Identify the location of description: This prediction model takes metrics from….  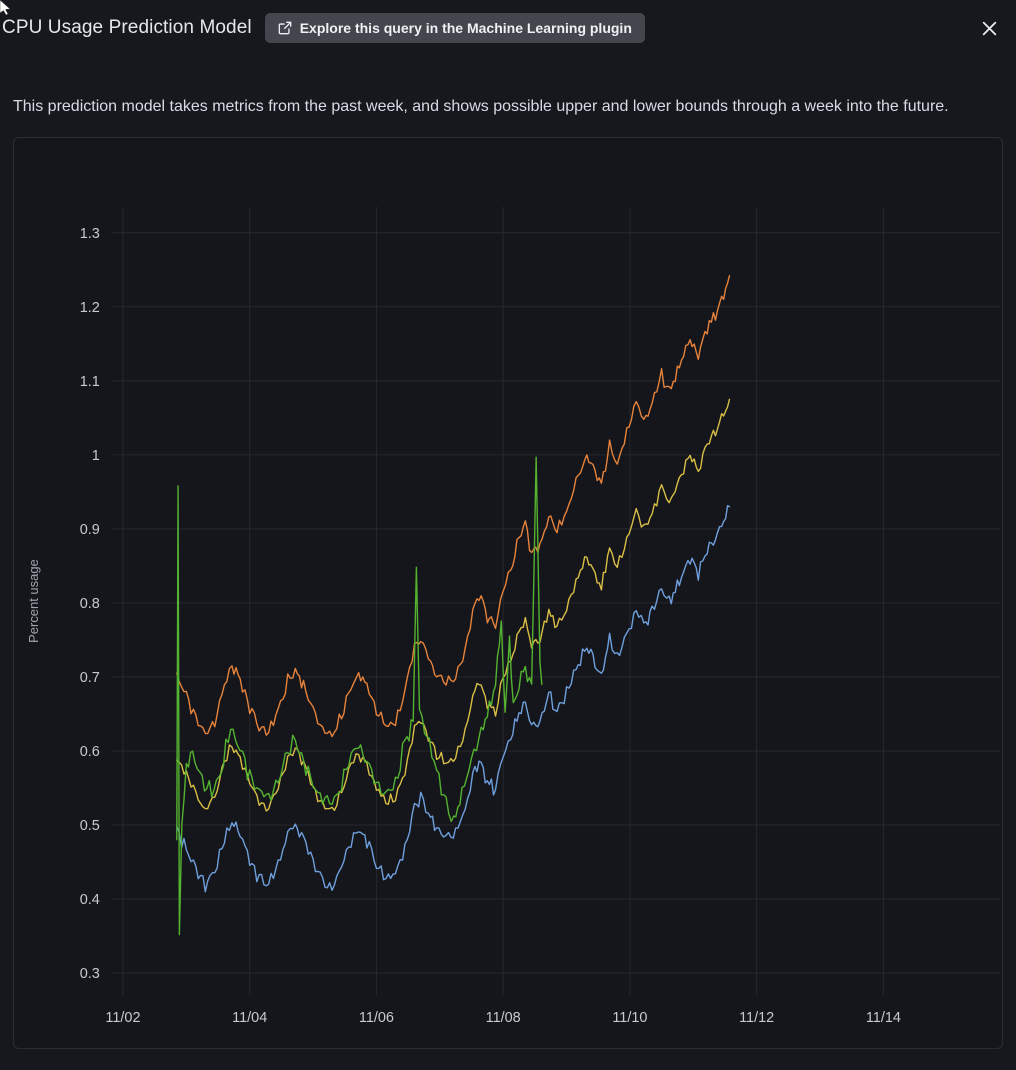
(481, 106).